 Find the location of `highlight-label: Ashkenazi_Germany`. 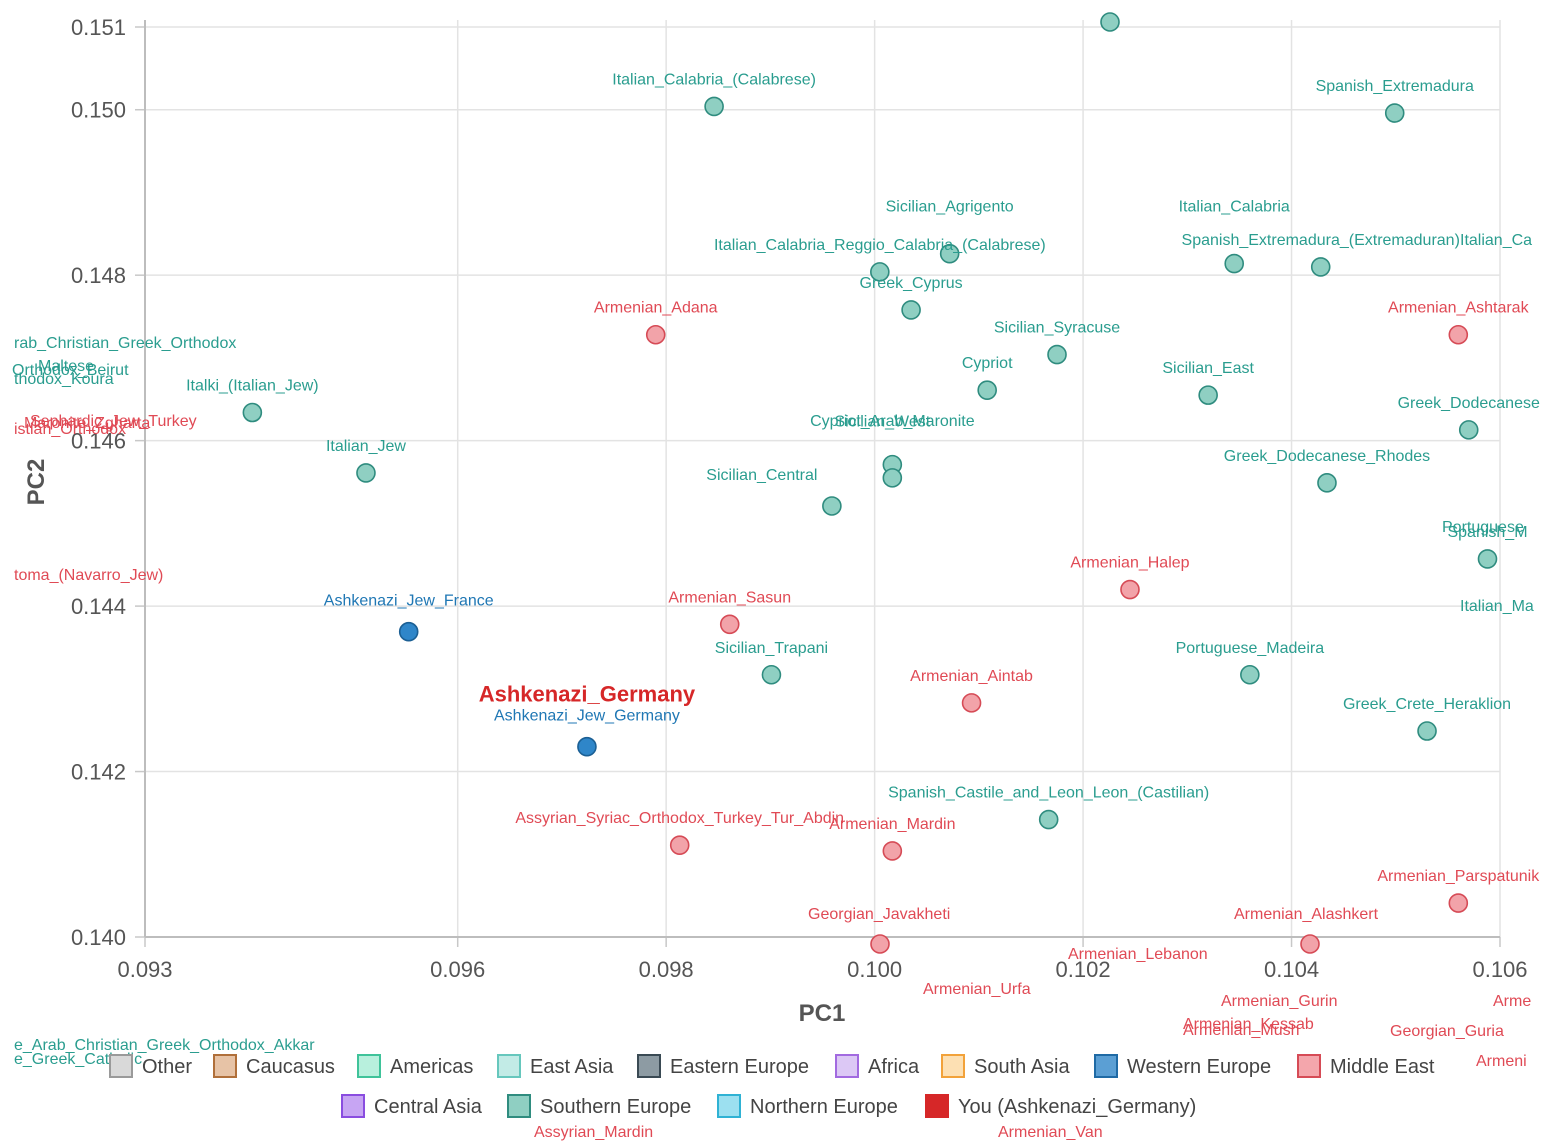

highlight-label: Ashkenazi_Germany is located at coordinates (587, 694).